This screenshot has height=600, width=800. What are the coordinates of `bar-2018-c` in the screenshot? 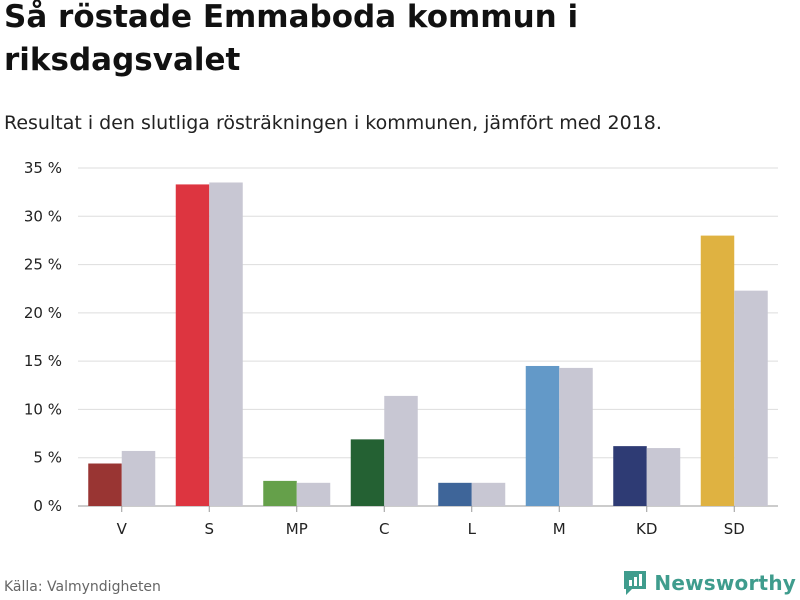 It's located at (401, 450).